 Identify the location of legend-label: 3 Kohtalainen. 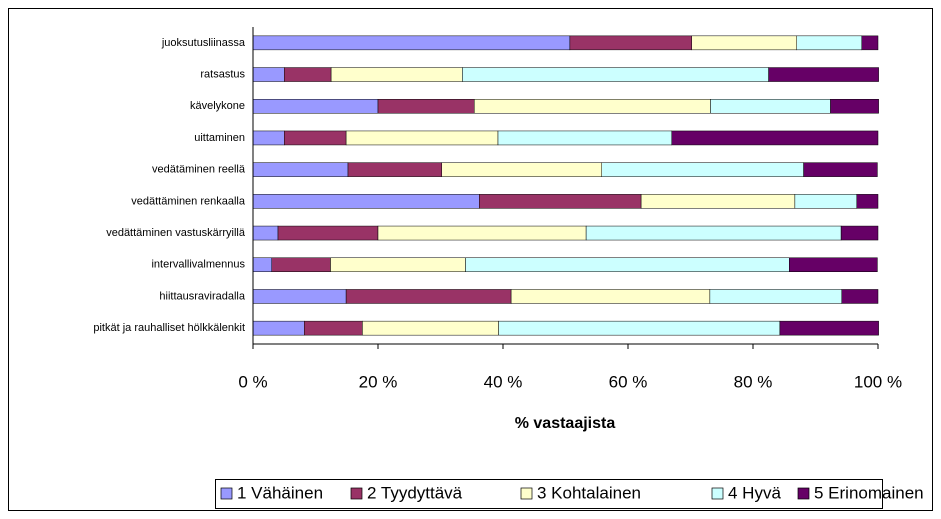
(589, 492).